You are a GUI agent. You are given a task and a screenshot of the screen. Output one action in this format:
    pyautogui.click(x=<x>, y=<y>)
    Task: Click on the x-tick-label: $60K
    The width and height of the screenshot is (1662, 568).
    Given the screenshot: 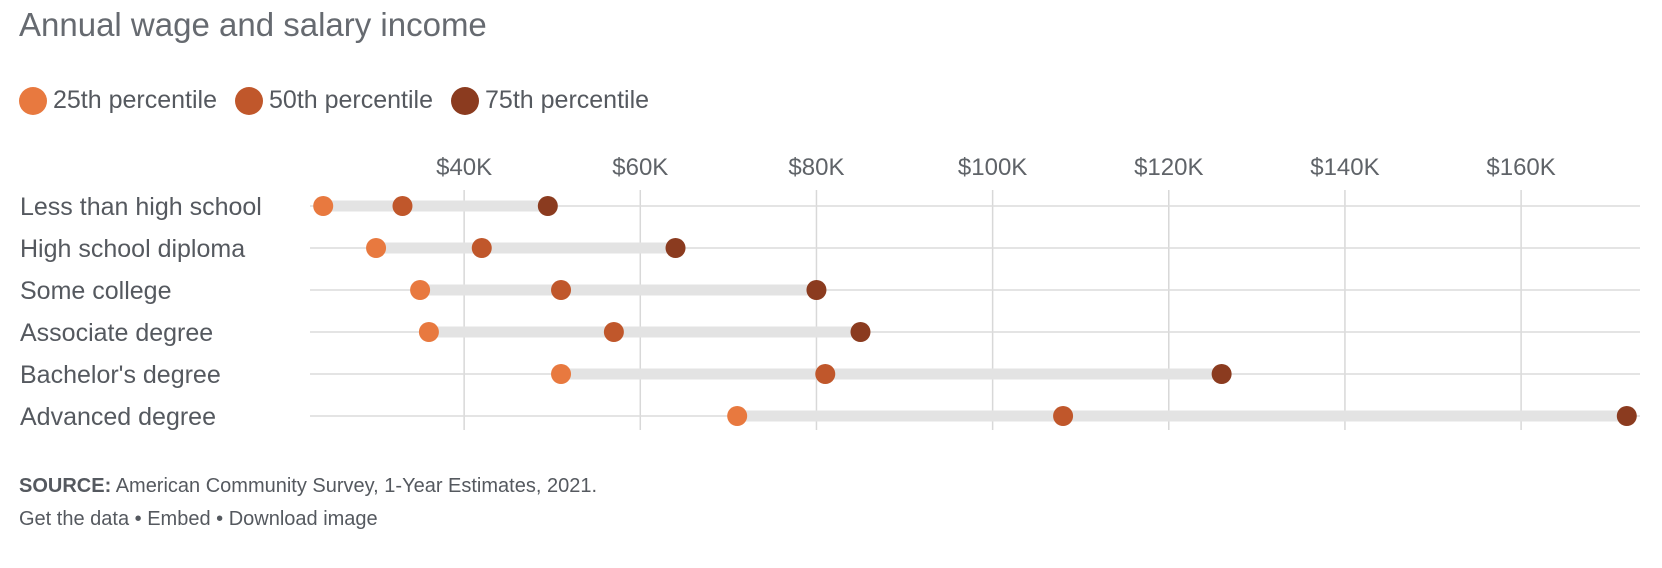 What is the action you would take?
    pyautogui.click(x=640, y=167)
    